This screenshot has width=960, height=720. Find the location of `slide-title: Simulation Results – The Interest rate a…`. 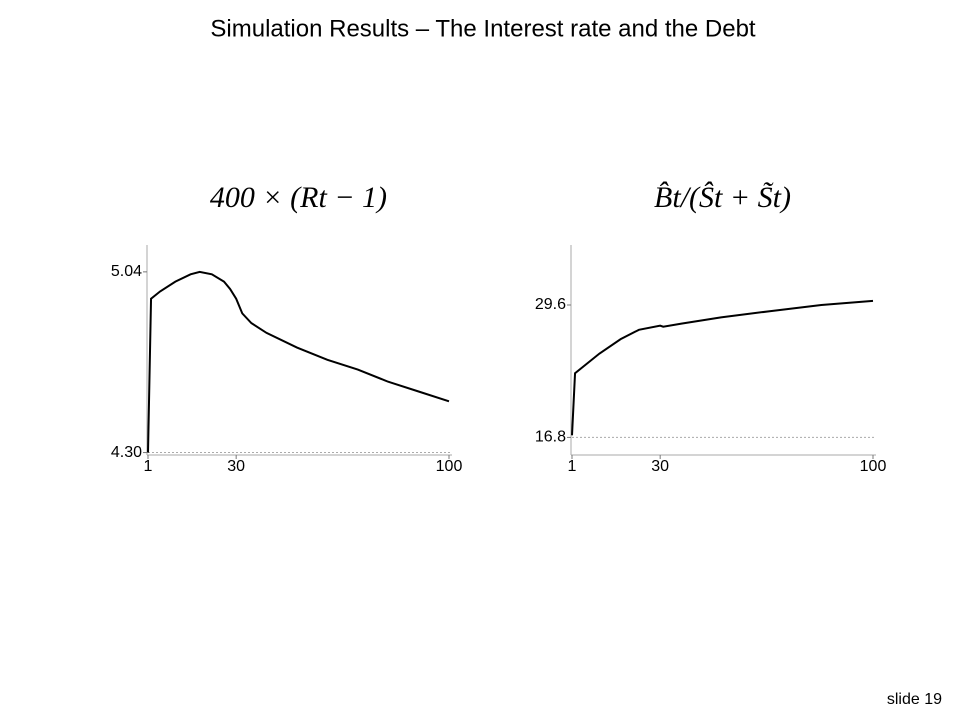

slide-title: Simulation Results – The Interest rate a… is located at coordinates (483, 28).